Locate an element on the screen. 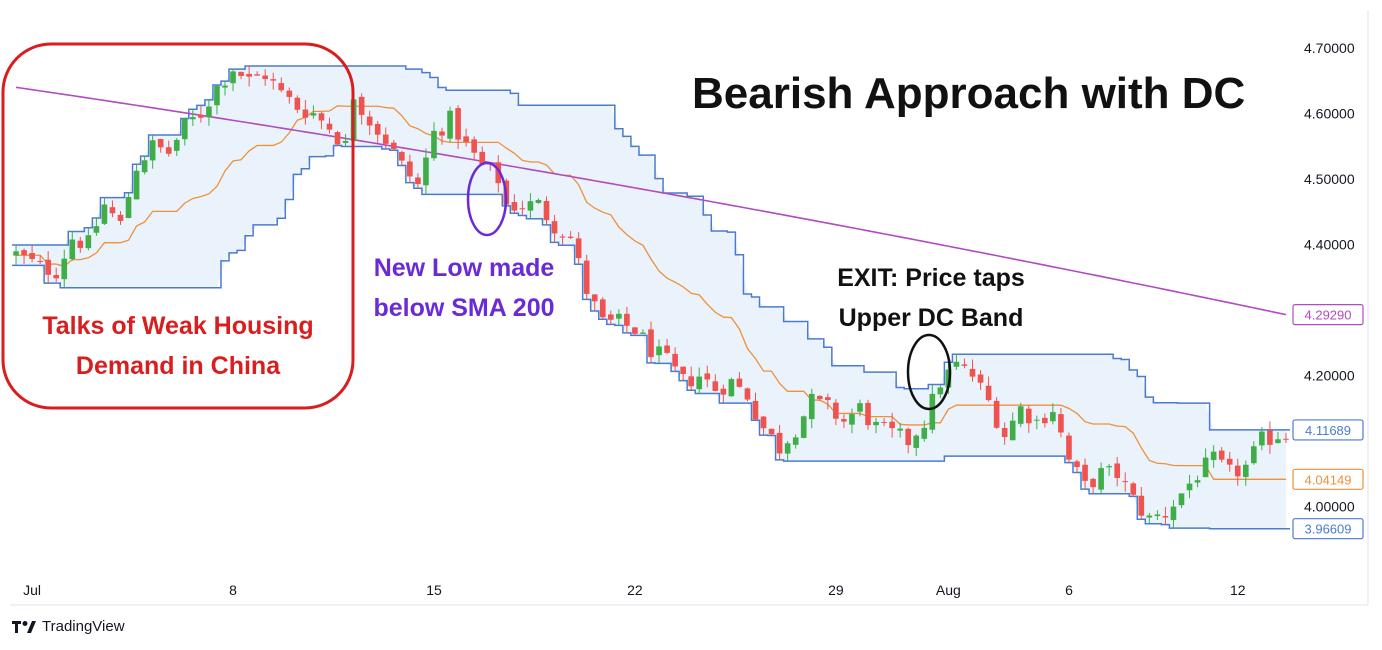  y-tick-label: 4.00000 is located at coordinates (1329, 507).